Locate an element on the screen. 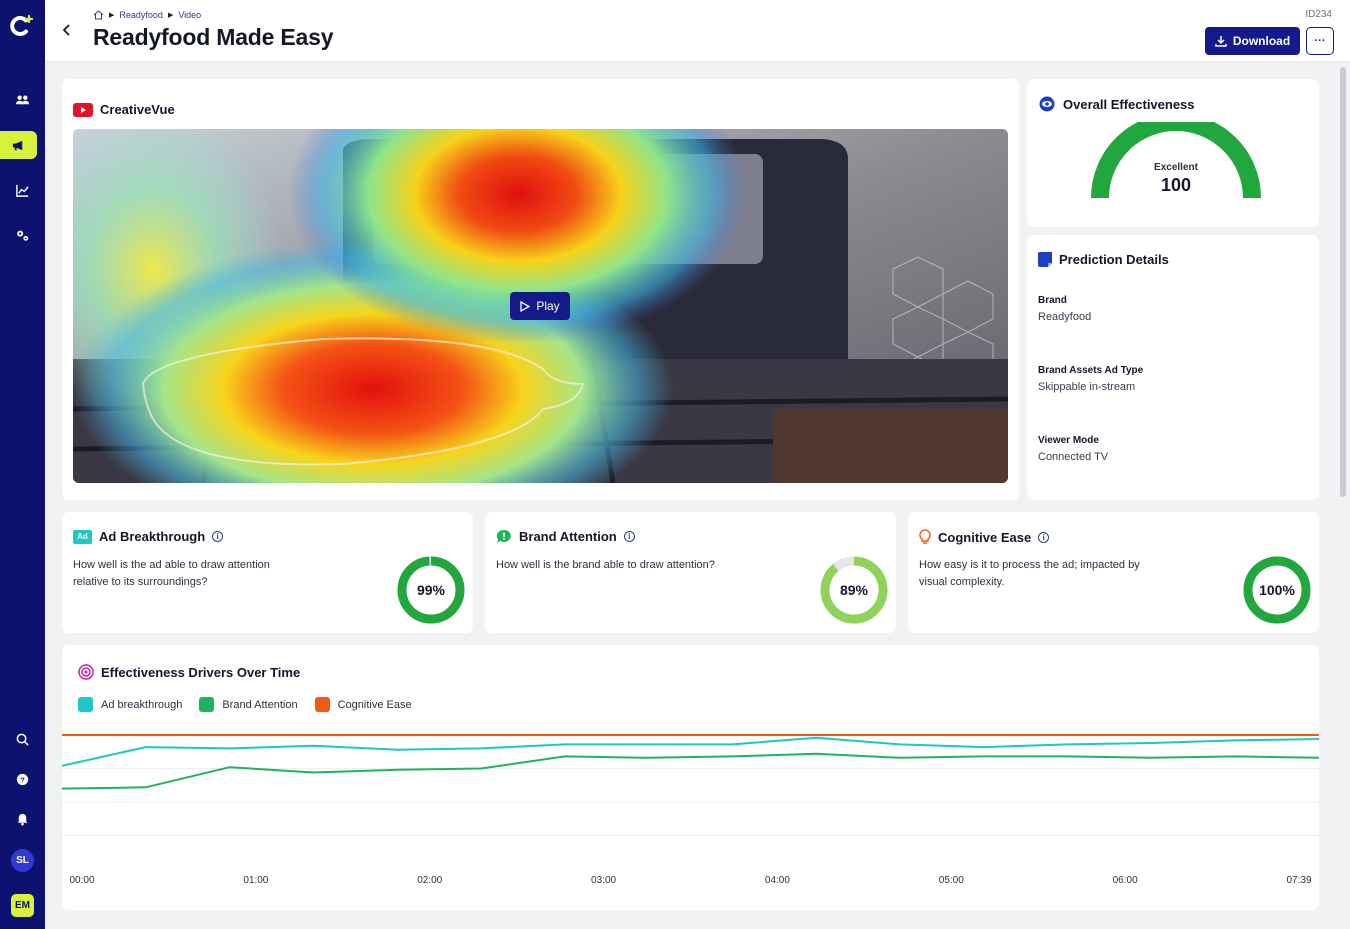 The height and width of the screenshot is (929, 1350). overall-effectiveness-title: Overall Effectiveness is located at coordinates (1116, 104).